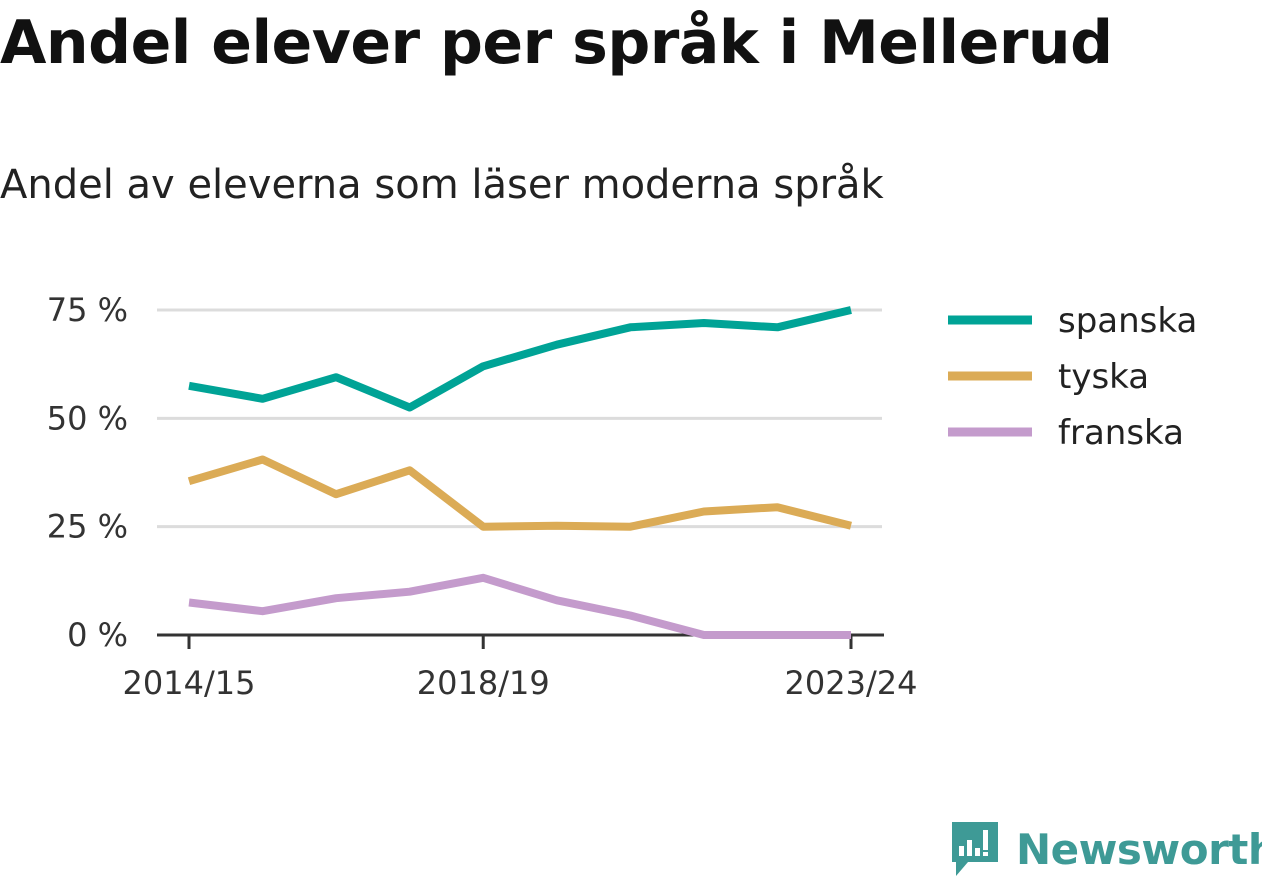 Image resolution: width=1262 pixels, height=879 pixels. Describe the element at coordinates (556, 43) in the screenshot. I see `chart-title: Andel elever per språk i Mellerud` at that location.